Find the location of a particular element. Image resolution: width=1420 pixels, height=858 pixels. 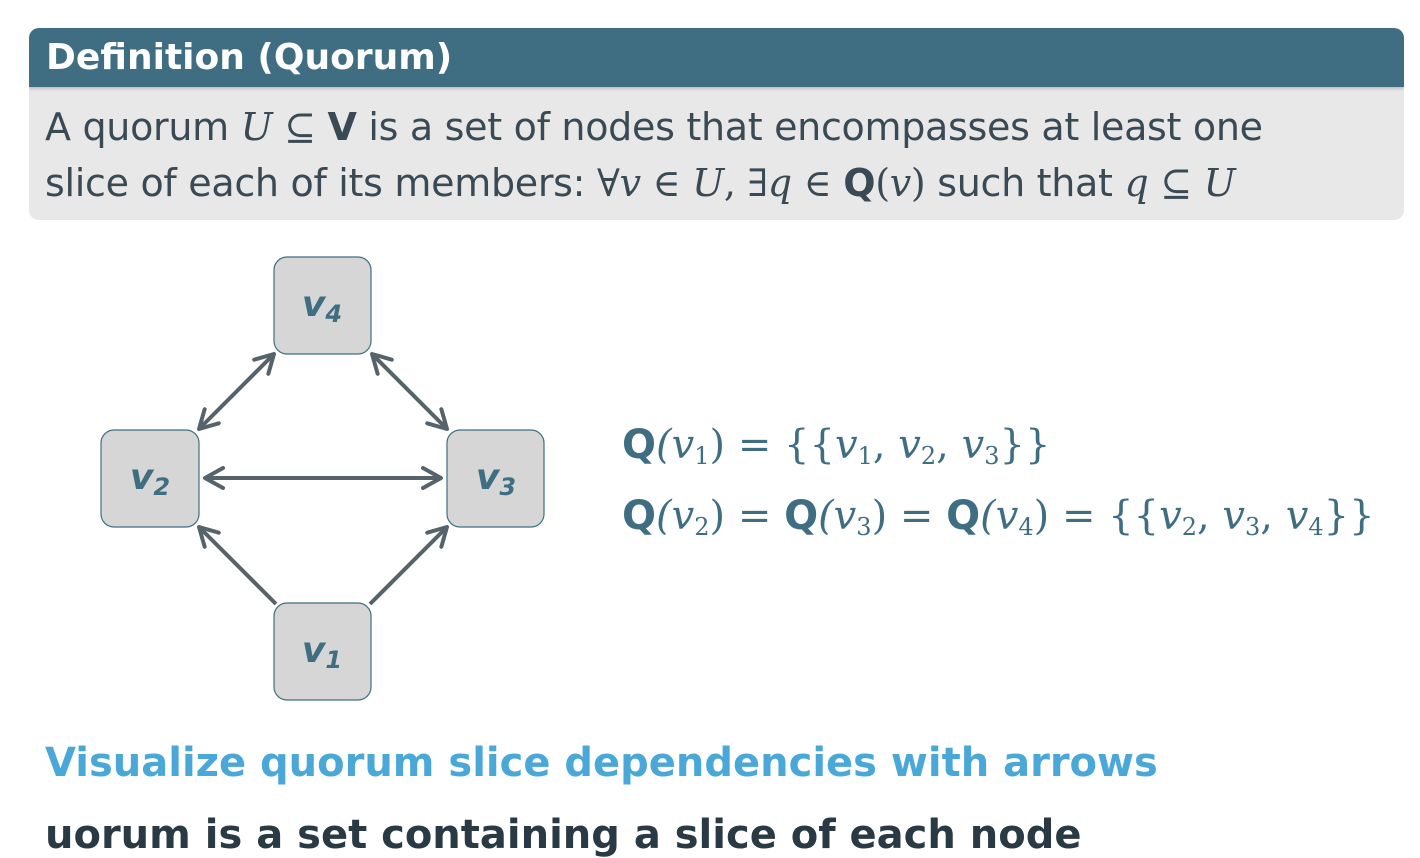

math-V: V is located at coordinates (342, 127).